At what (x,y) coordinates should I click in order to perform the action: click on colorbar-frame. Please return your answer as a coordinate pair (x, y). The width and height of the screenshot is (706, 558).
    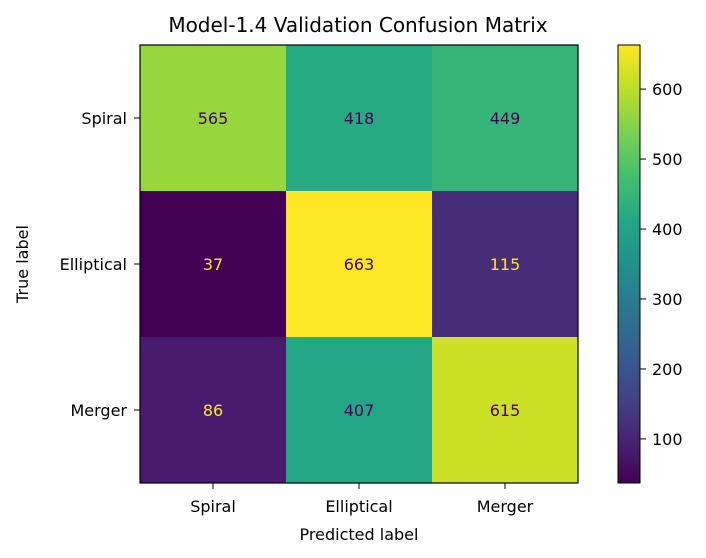
    Looking at the image, I should click on (629, 264).